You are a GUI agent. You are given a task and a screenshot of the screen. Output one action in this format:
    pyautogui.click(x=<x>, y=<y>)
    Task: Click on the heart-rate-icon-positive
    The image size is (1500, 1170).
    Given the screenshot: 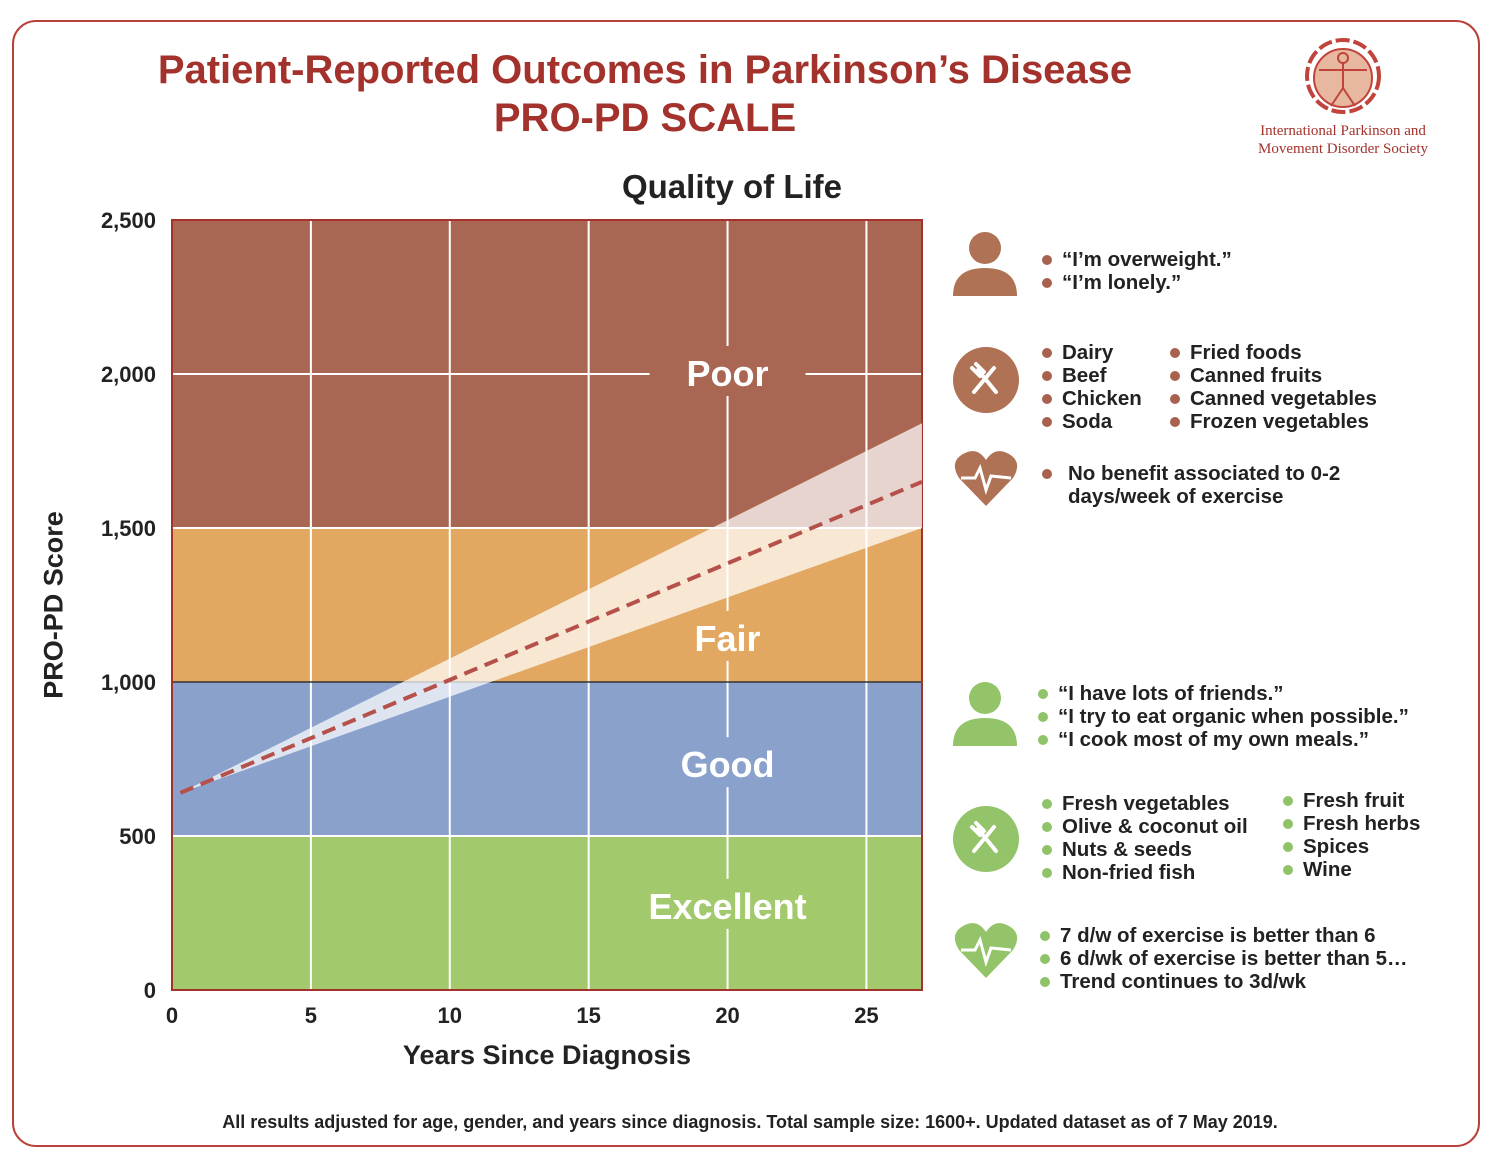 What is the action you would take?
    pyautogui.click(x=986, y=950)
    